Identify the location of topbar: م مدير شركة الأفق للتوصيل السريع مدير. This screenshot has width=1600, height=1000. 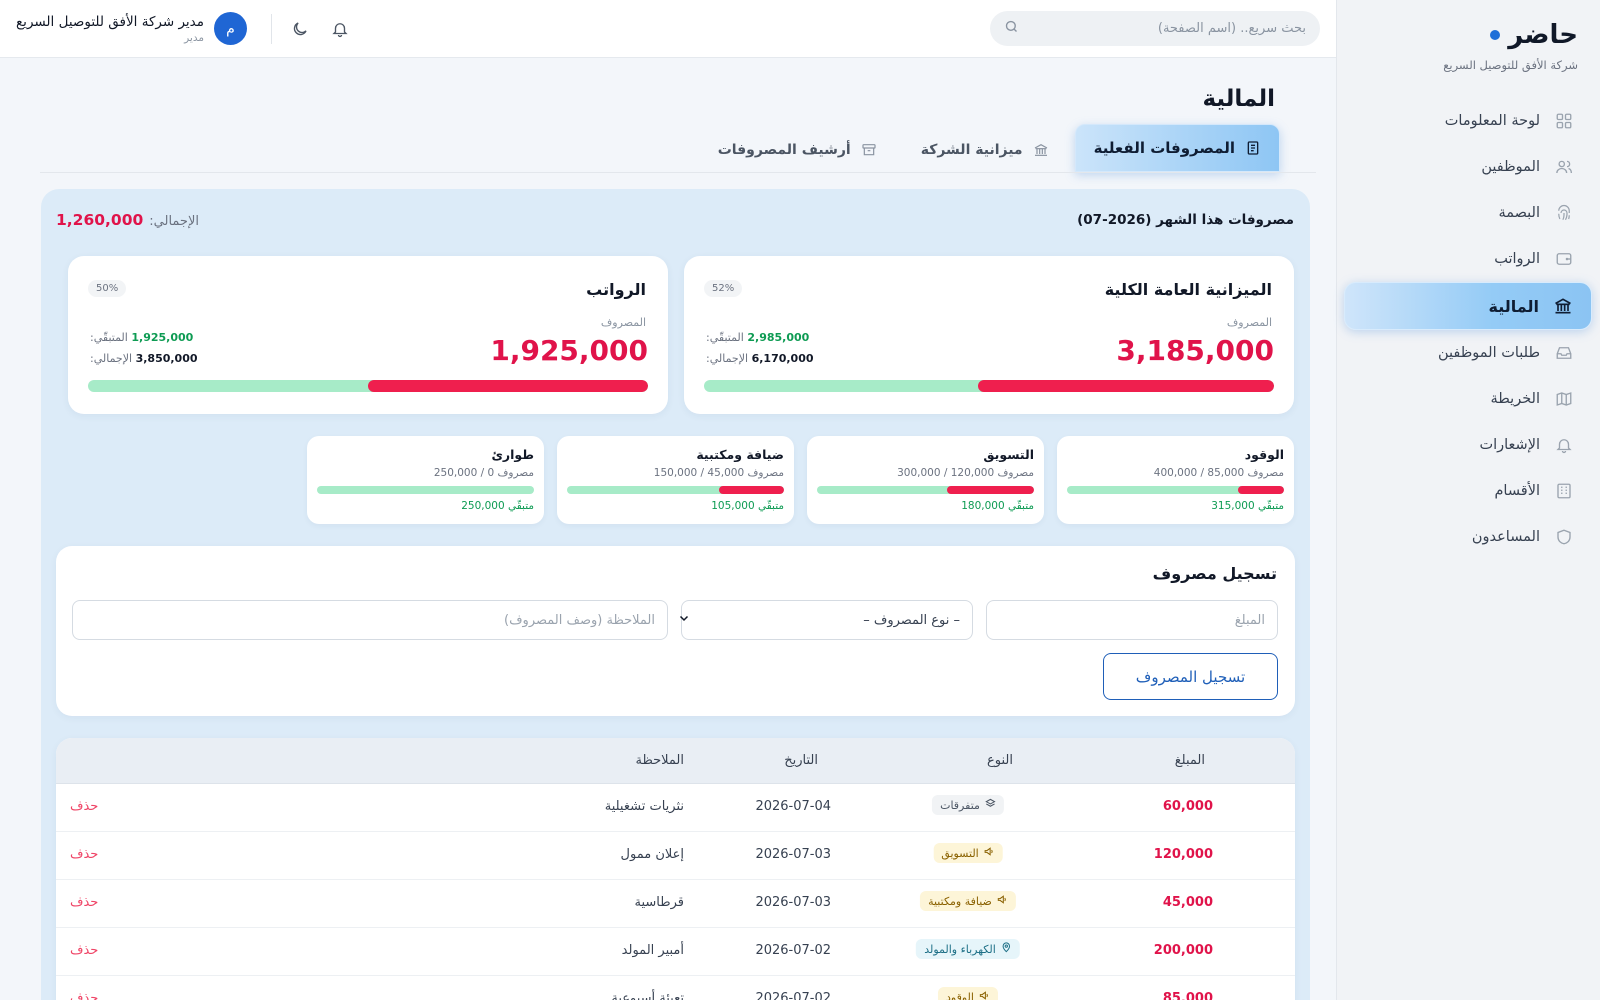
(668, 29).